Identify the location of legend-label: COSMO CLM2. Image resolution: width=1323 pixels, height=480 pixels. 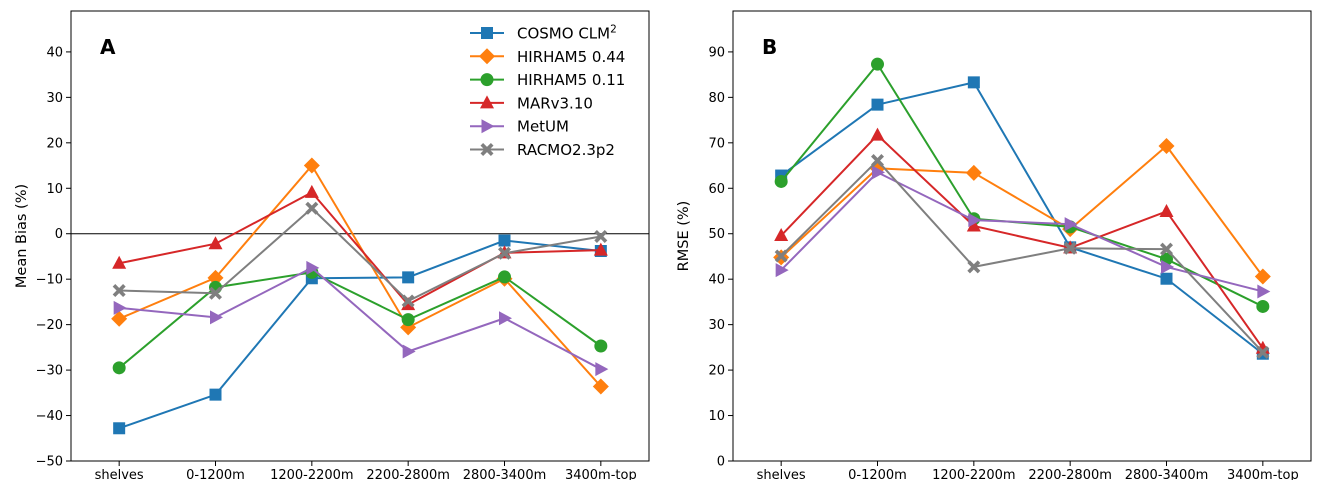
(567, 33).